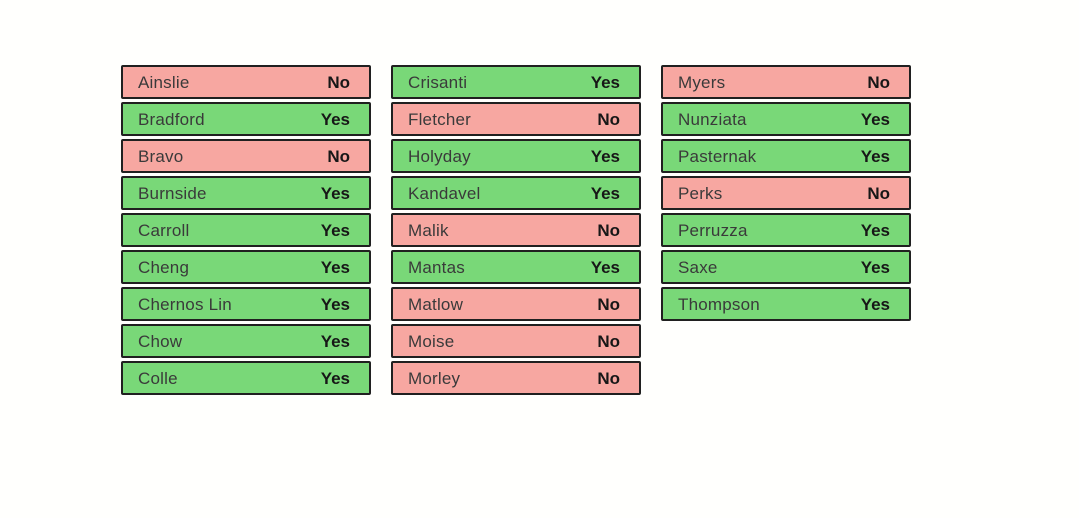 The width and height of the screenshot is (1079, 518). Describe the element at coordinates (246, 267) in the screenshot. I see `vote-row: Cheng Yes` at that location.